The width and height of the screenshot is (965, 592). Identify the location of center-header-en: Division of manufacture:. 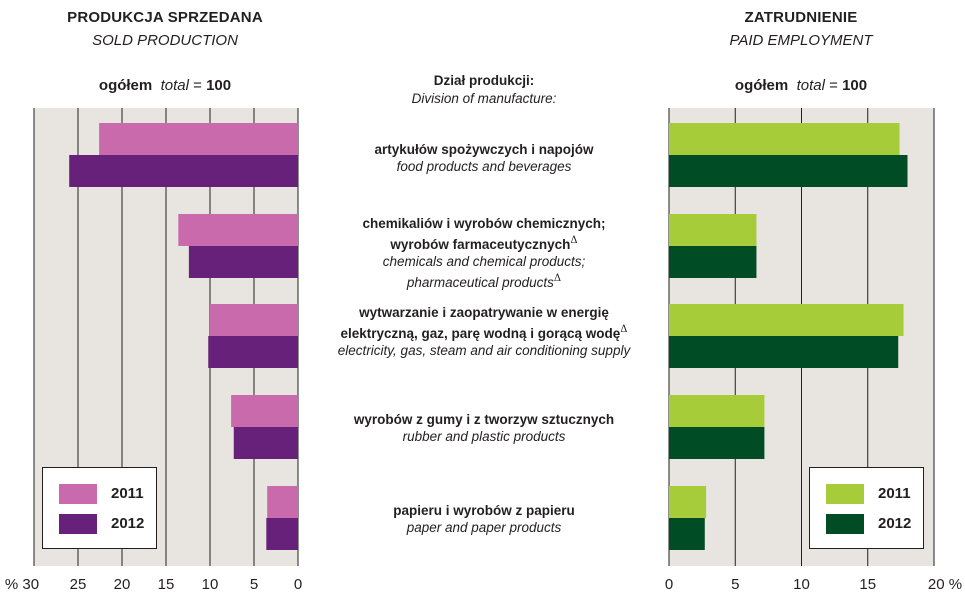
(484, 98).